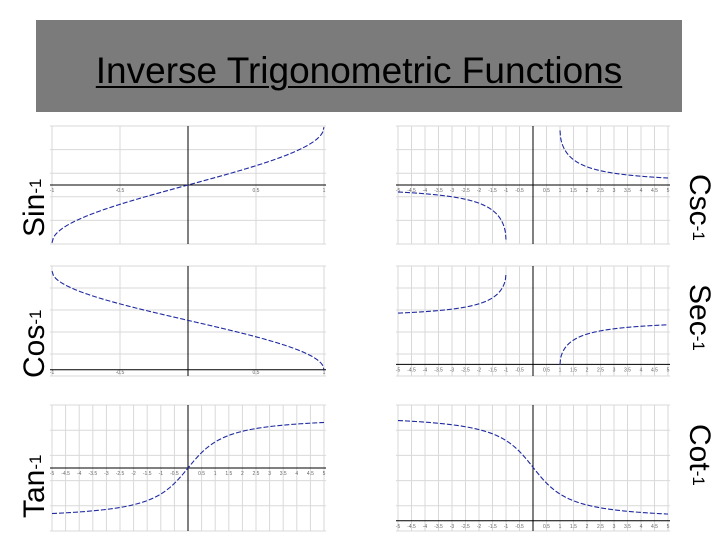  What do you see at coordinates (699, 200) in the screenshot?
I see `csc-label-base: Csc` at bounding box center [699, 200].